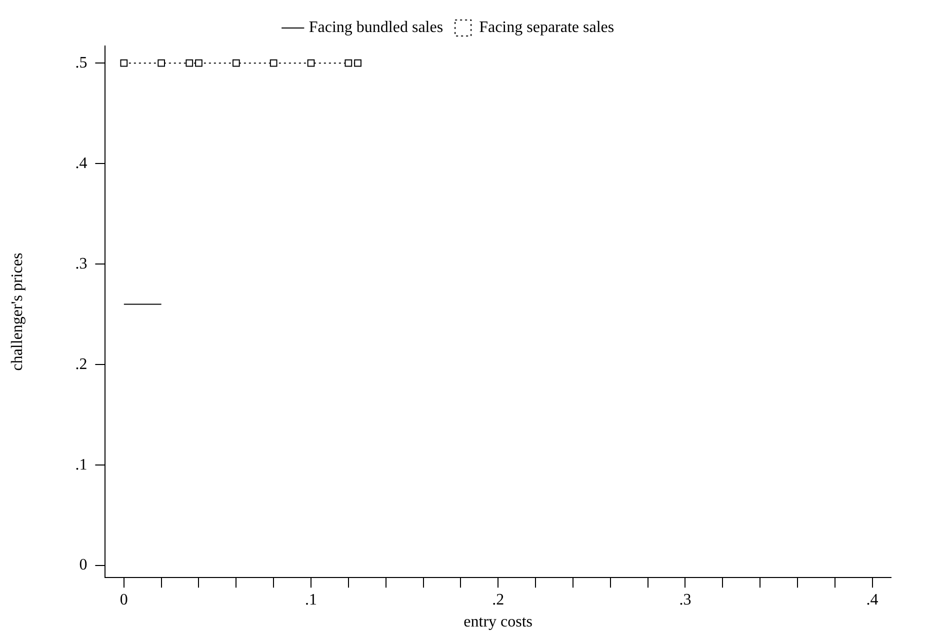  What do you see at coordinates (685, 599) in the screenshot?
I see `x-tick-label: .3` at bounding box center [685, 599].